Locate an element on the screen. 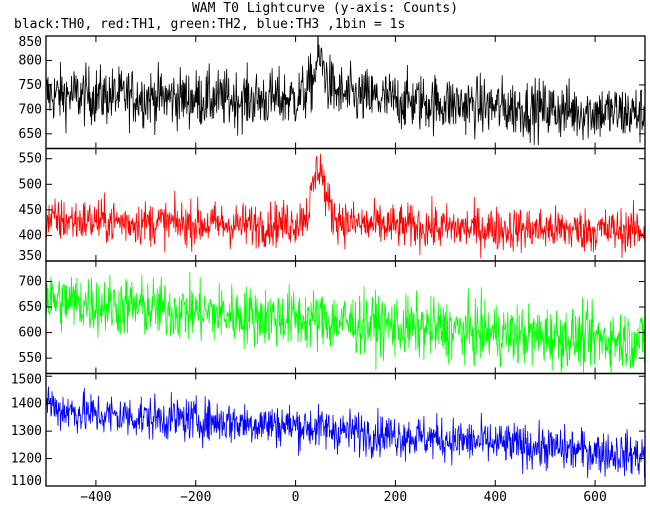 Image resolution: width=650 pixels, height=505 pixels. y-tick-label: 850 is located at coordinates (30, 42).